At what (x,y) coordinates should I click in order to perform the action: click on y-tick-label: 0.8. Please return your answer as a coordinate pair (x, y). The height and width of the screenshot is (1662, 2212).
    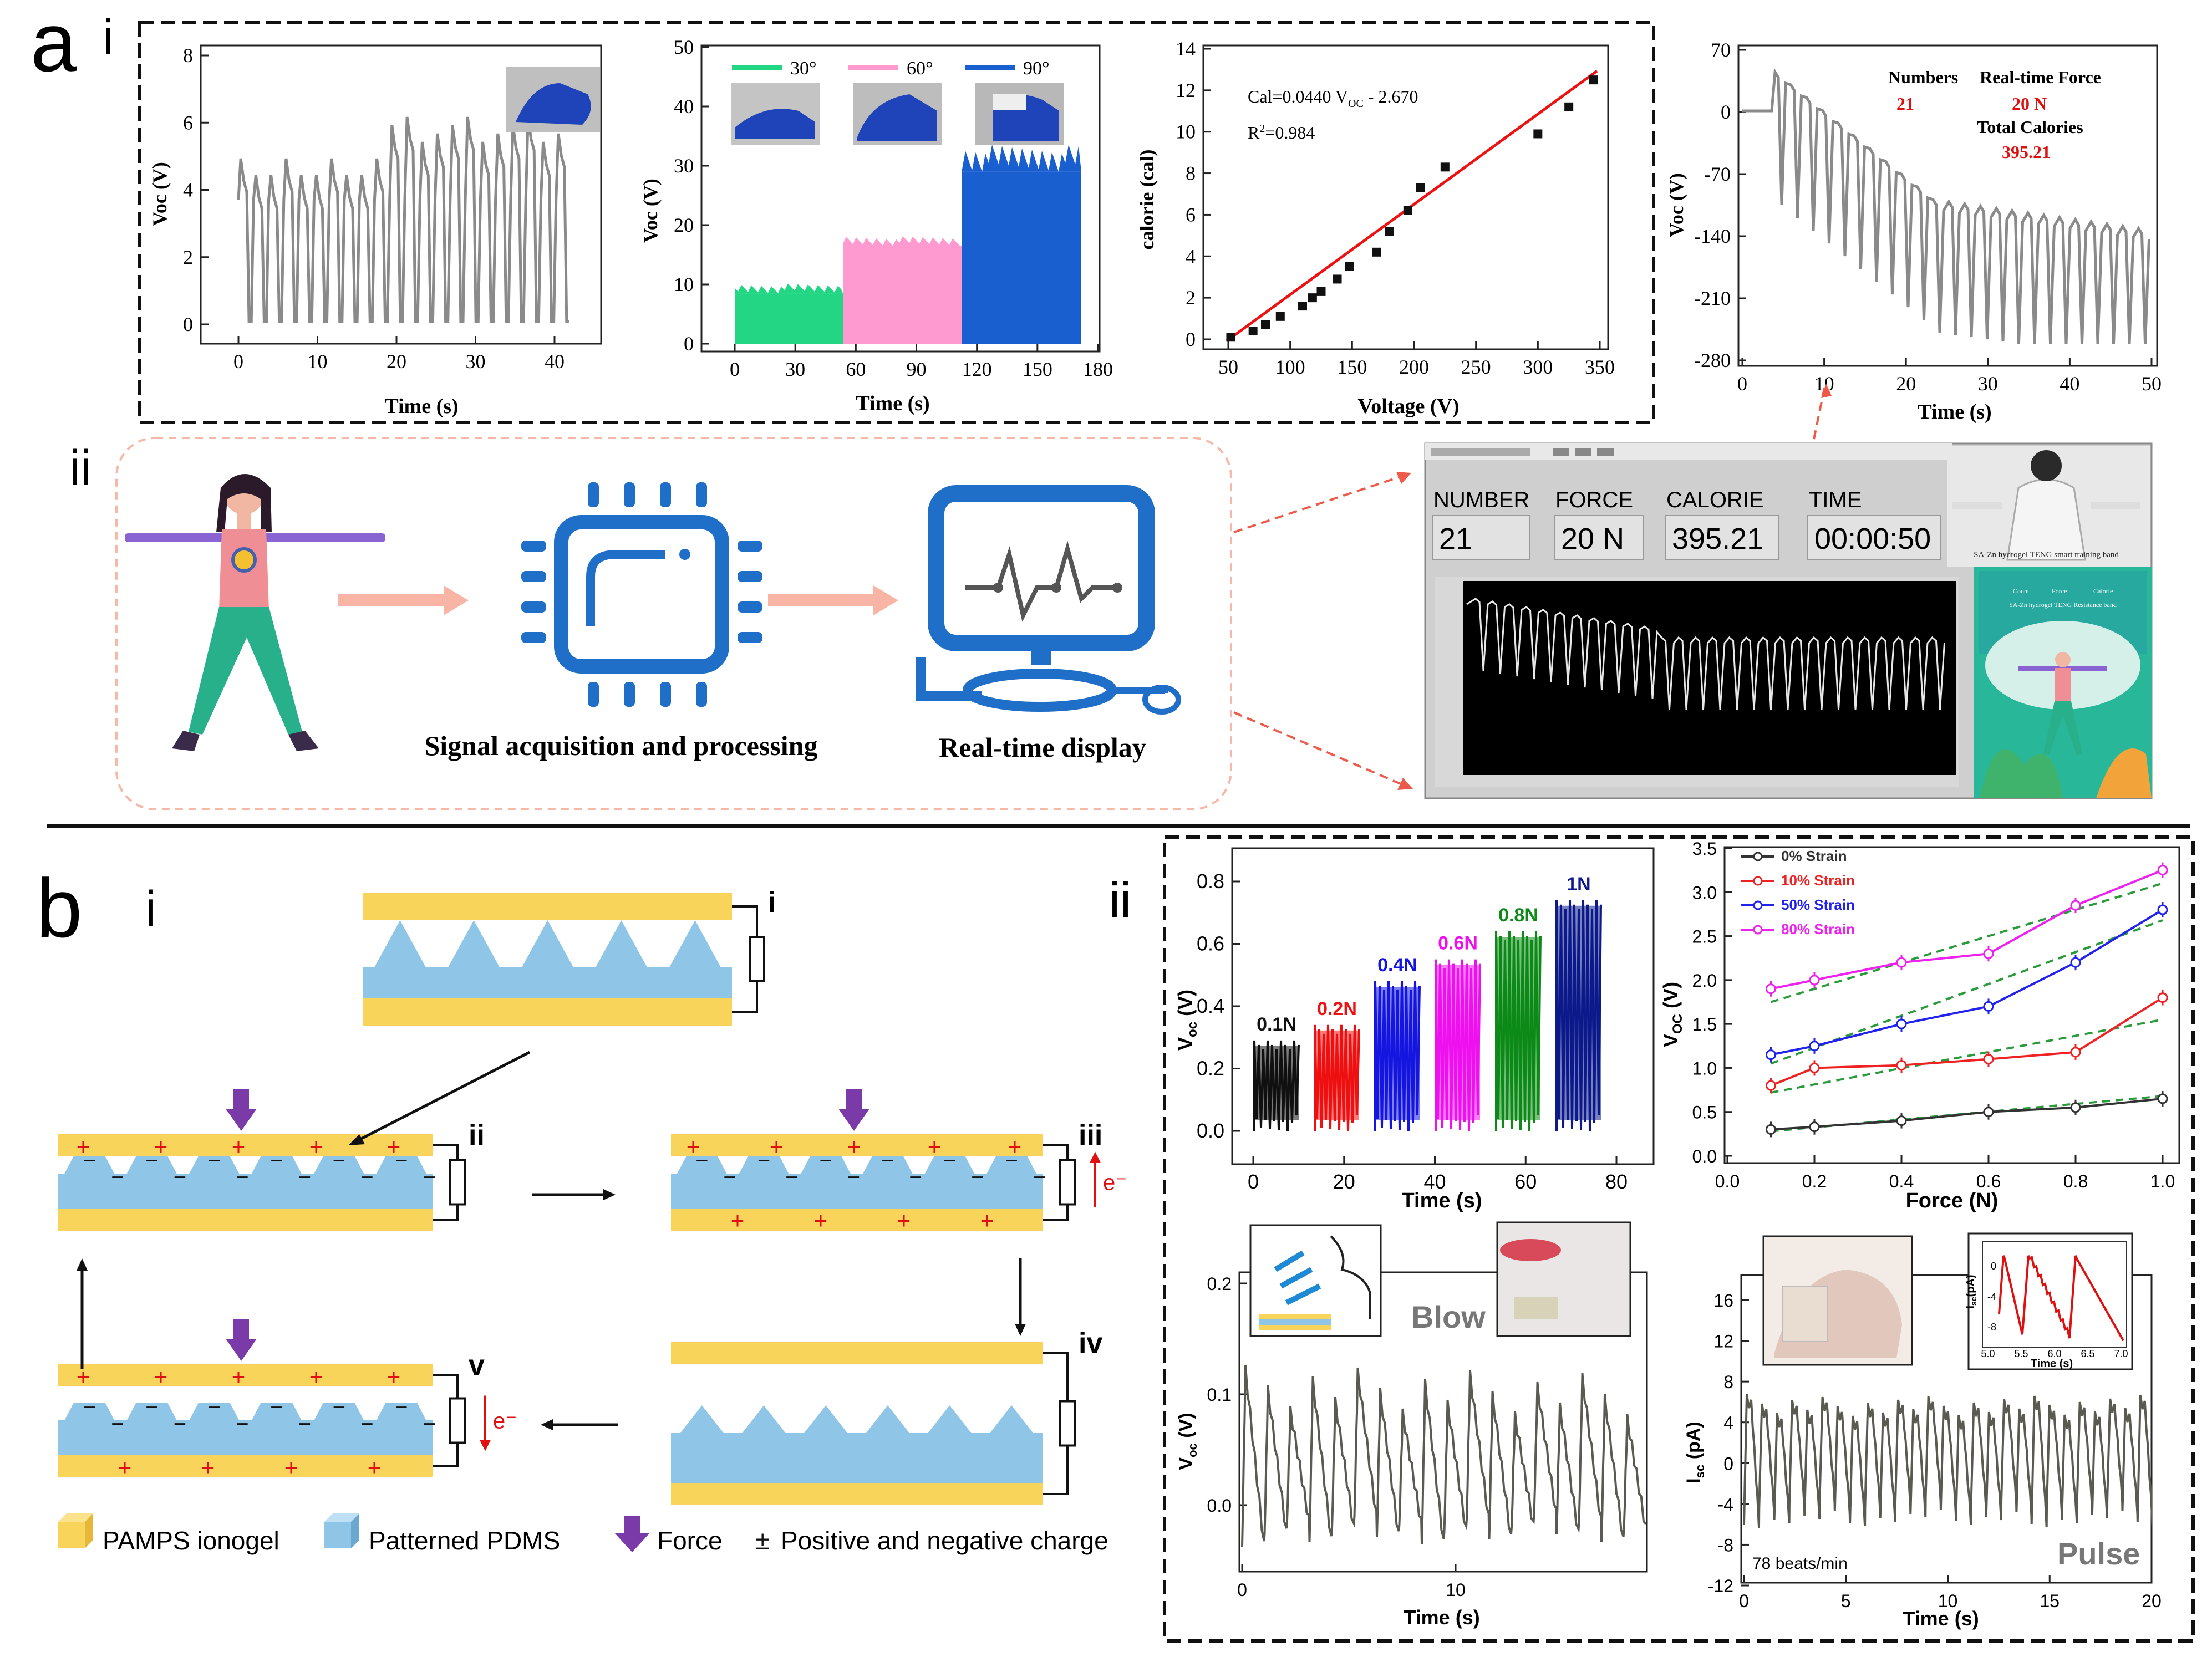
    Looking at the image, I should click on (1210, 881).